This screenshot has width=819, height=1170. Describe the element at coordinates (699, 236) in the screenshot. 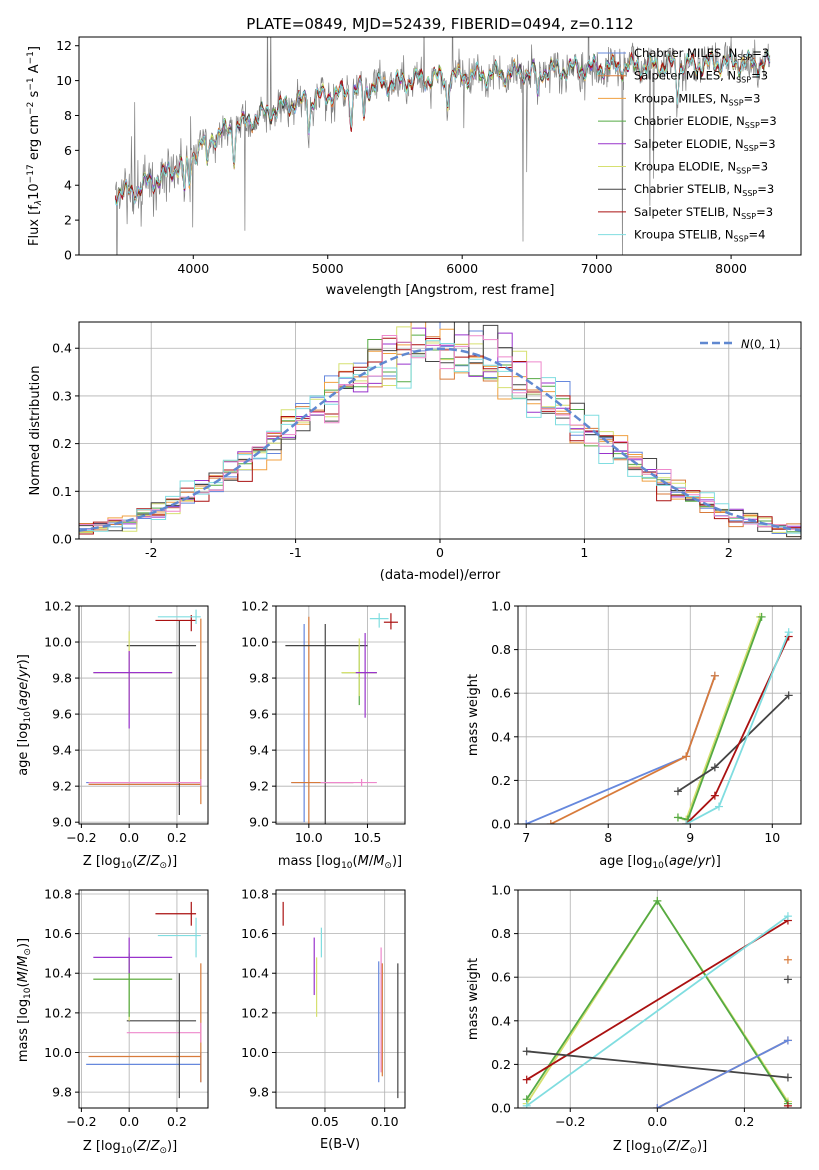

I see `spectrum-legend-label: Kroupa STELIB, NSSP=4` at that location.